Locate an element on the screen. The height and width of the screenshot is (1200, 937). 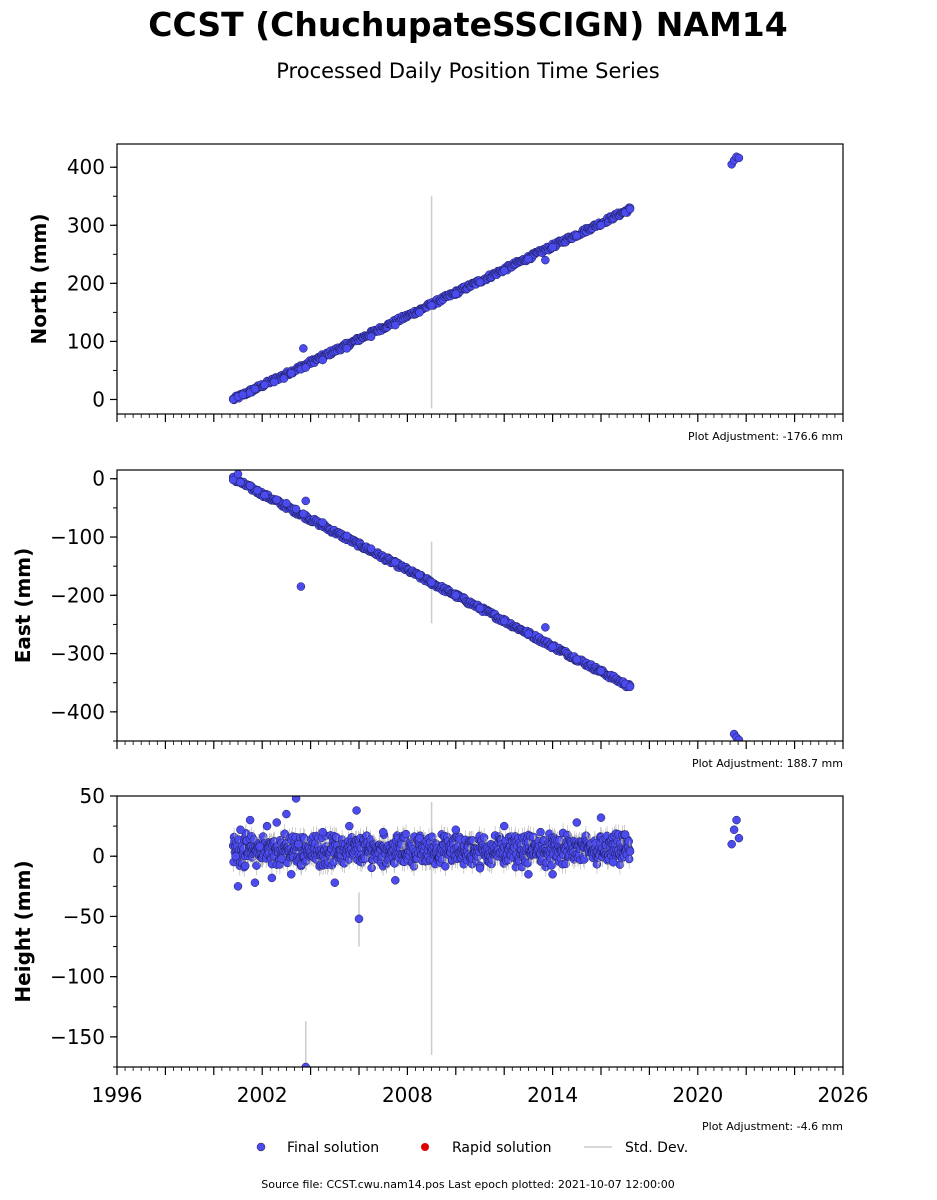
x-tick-label: 1996 is located at coordinates (117, 1095).